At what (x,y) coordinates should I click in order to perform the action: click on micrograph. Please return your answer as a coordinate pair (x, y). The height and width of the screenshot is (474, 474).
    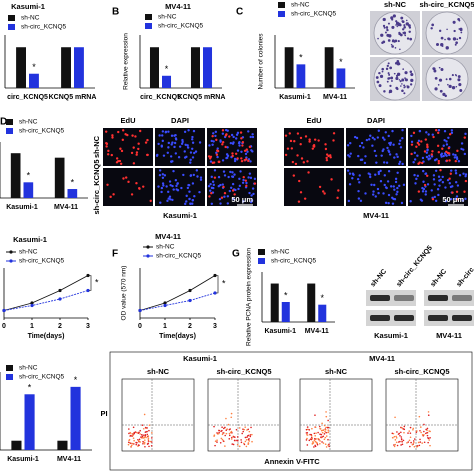
    Looking at the image, I should click on (314, 187).